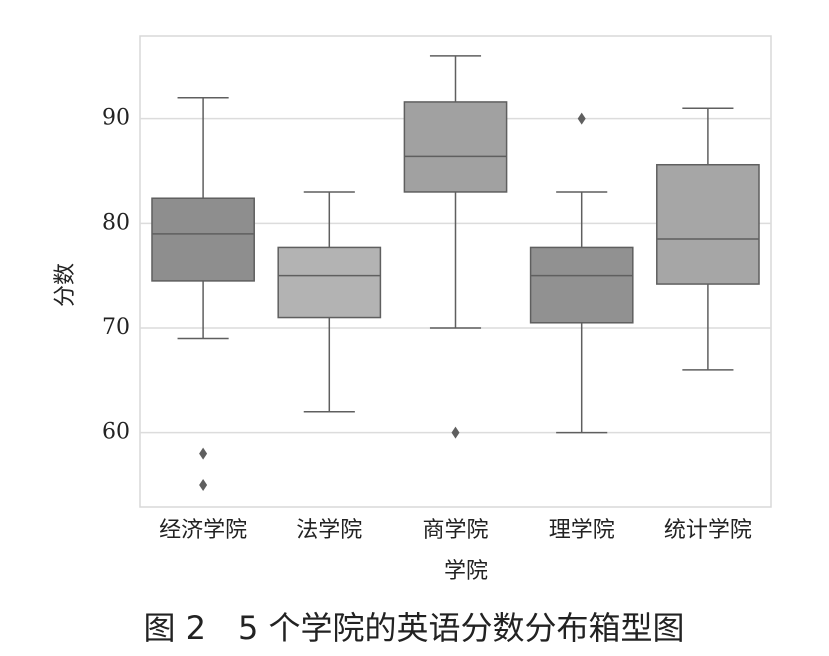 The height and width of the screenshot is (656, 829). What do you see at coordinates (708, 530) in the screenshot?
I see `x-tick-label: 统计学院` at bounding box center [708, 530].